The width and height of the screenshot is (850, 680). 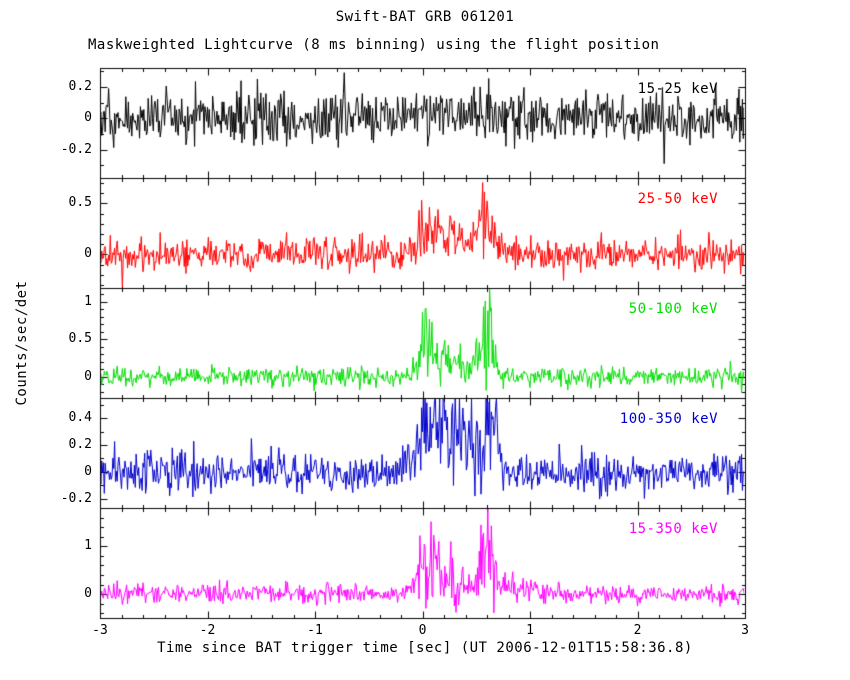 I want to click on panel-energy-label: 15-25 keV, so click(x=677, y=89).